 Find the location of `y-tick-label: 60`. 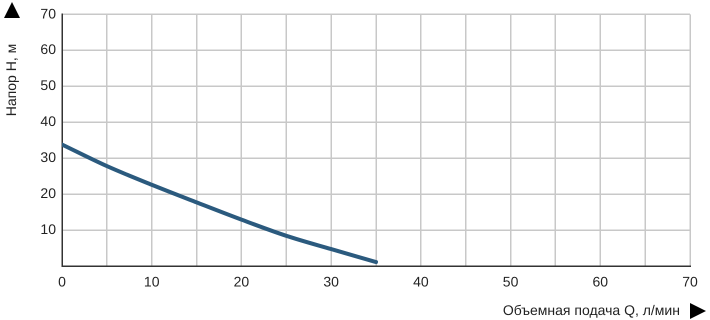

y-tick-label: 60 is located at coordinates (48, 49).